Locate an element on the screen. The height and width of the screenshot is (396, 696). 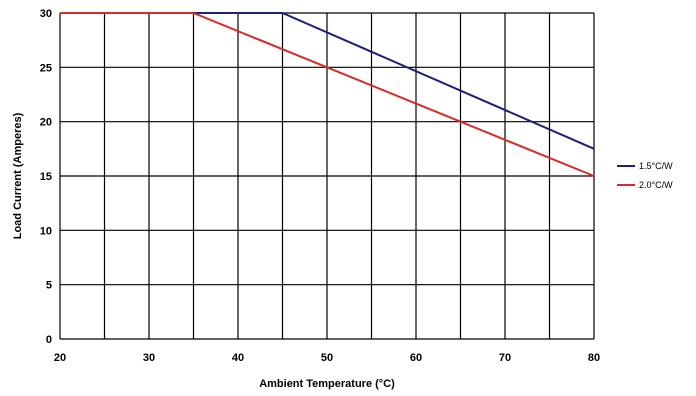
y-tick-label: 5 is located at coordinates (49, 286).